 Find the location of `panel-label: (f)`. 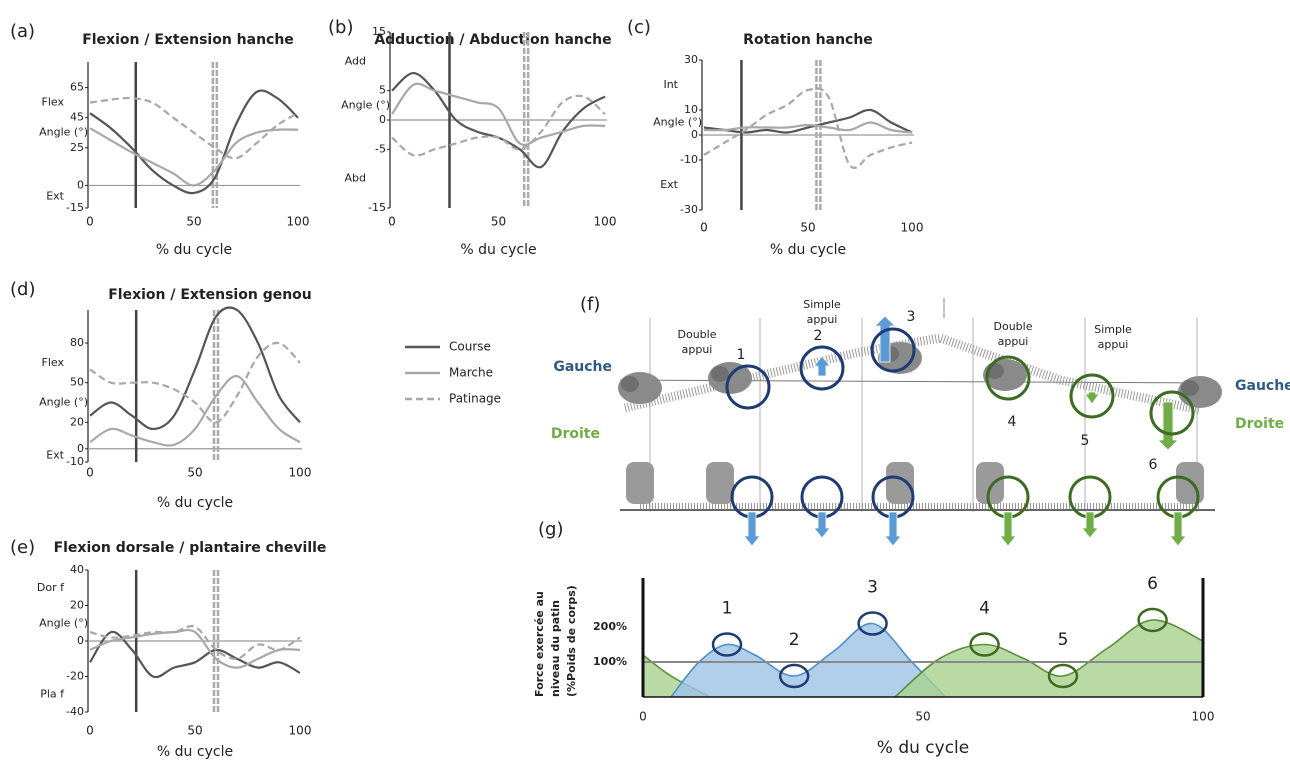

panel-label: (f) is located at coordinates (590, 304).